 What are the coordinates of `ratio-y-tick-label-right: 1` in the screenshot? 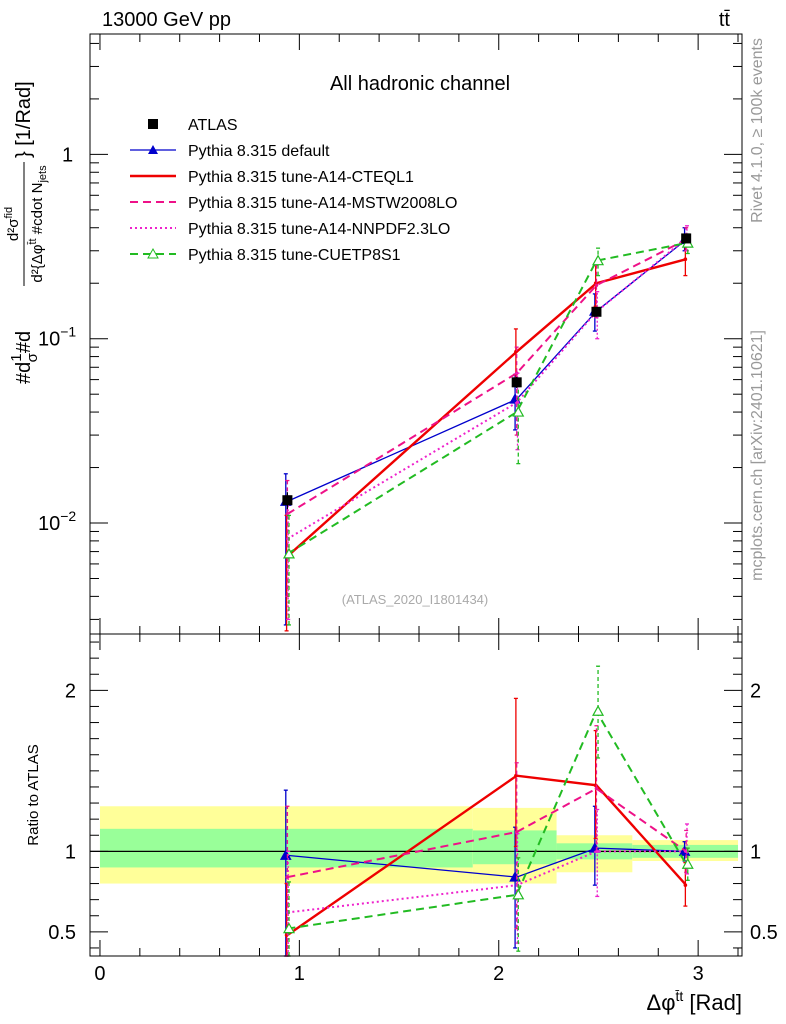 It's located at (755, 852).